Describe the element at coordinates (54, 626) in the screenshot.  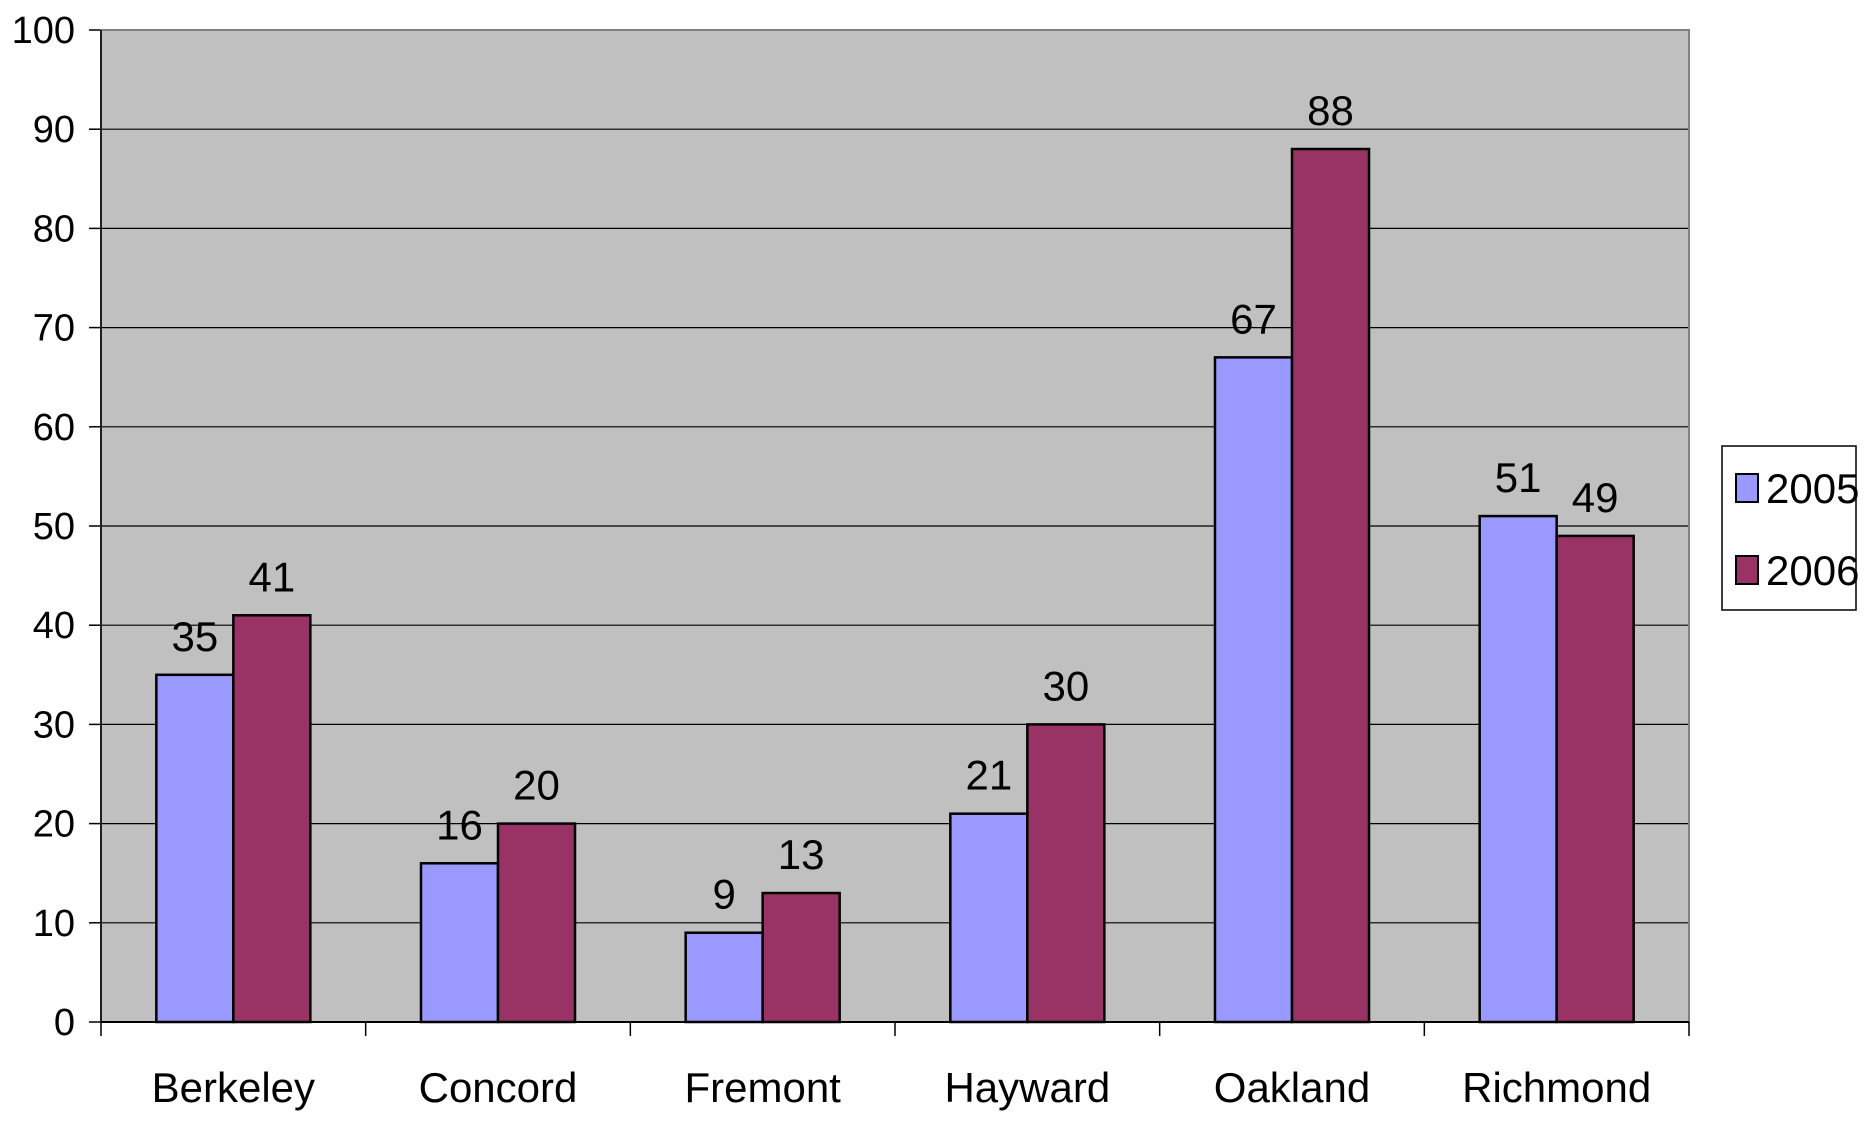
I see `y-tick-label: 40` at that location.